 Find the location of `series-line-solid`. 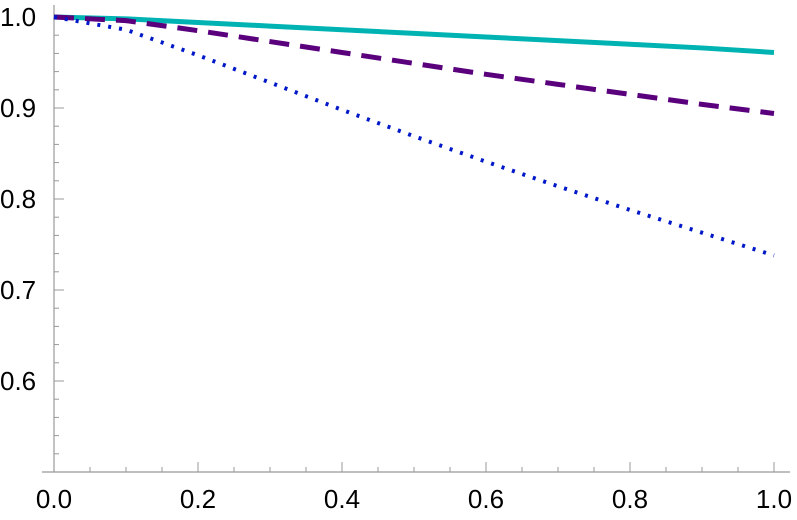

series-line-solid is located at coordinates (414, 34).